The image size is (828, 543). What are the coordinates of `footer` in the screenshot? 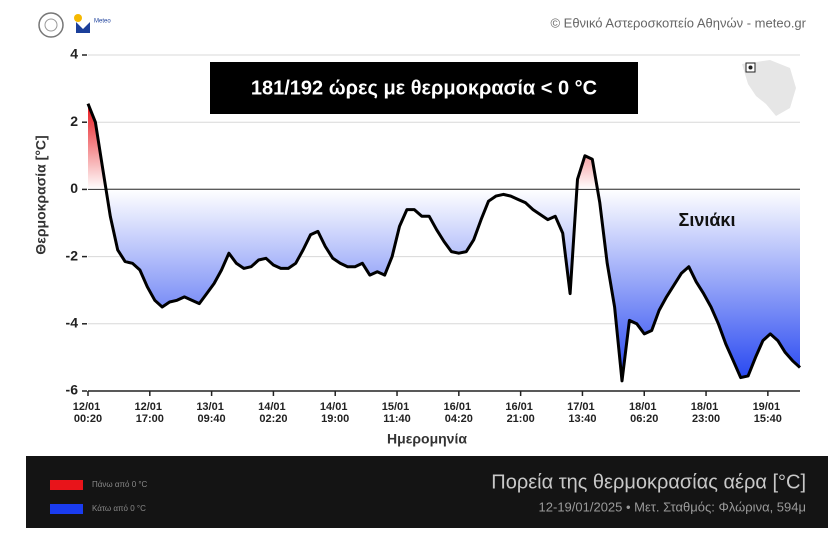 It's located at (427, 492).